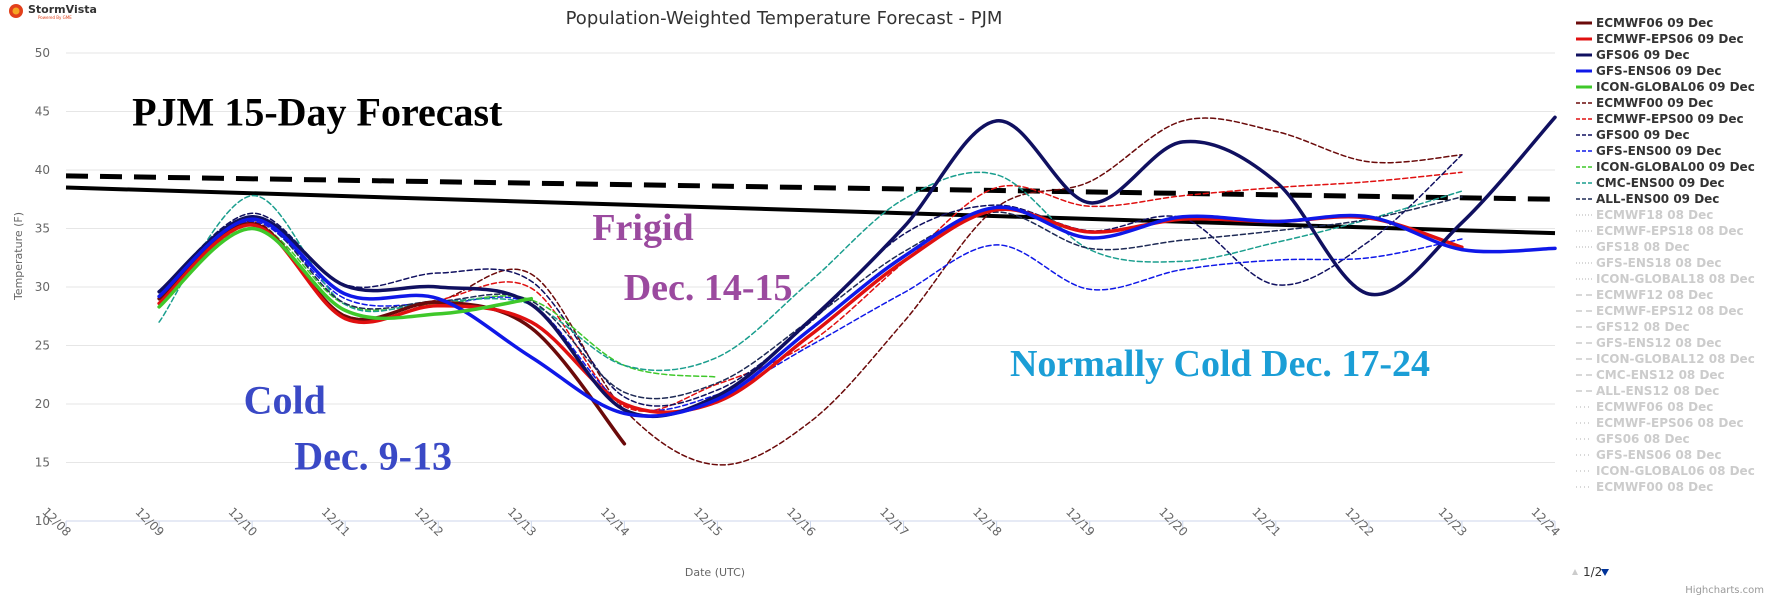 This screenshot has height=600, width=1772. Describe the element at coordinates (1654, 215) in the screenshot. I see `legend-item-hidden: ECMWF18 08 Dec` at that location.